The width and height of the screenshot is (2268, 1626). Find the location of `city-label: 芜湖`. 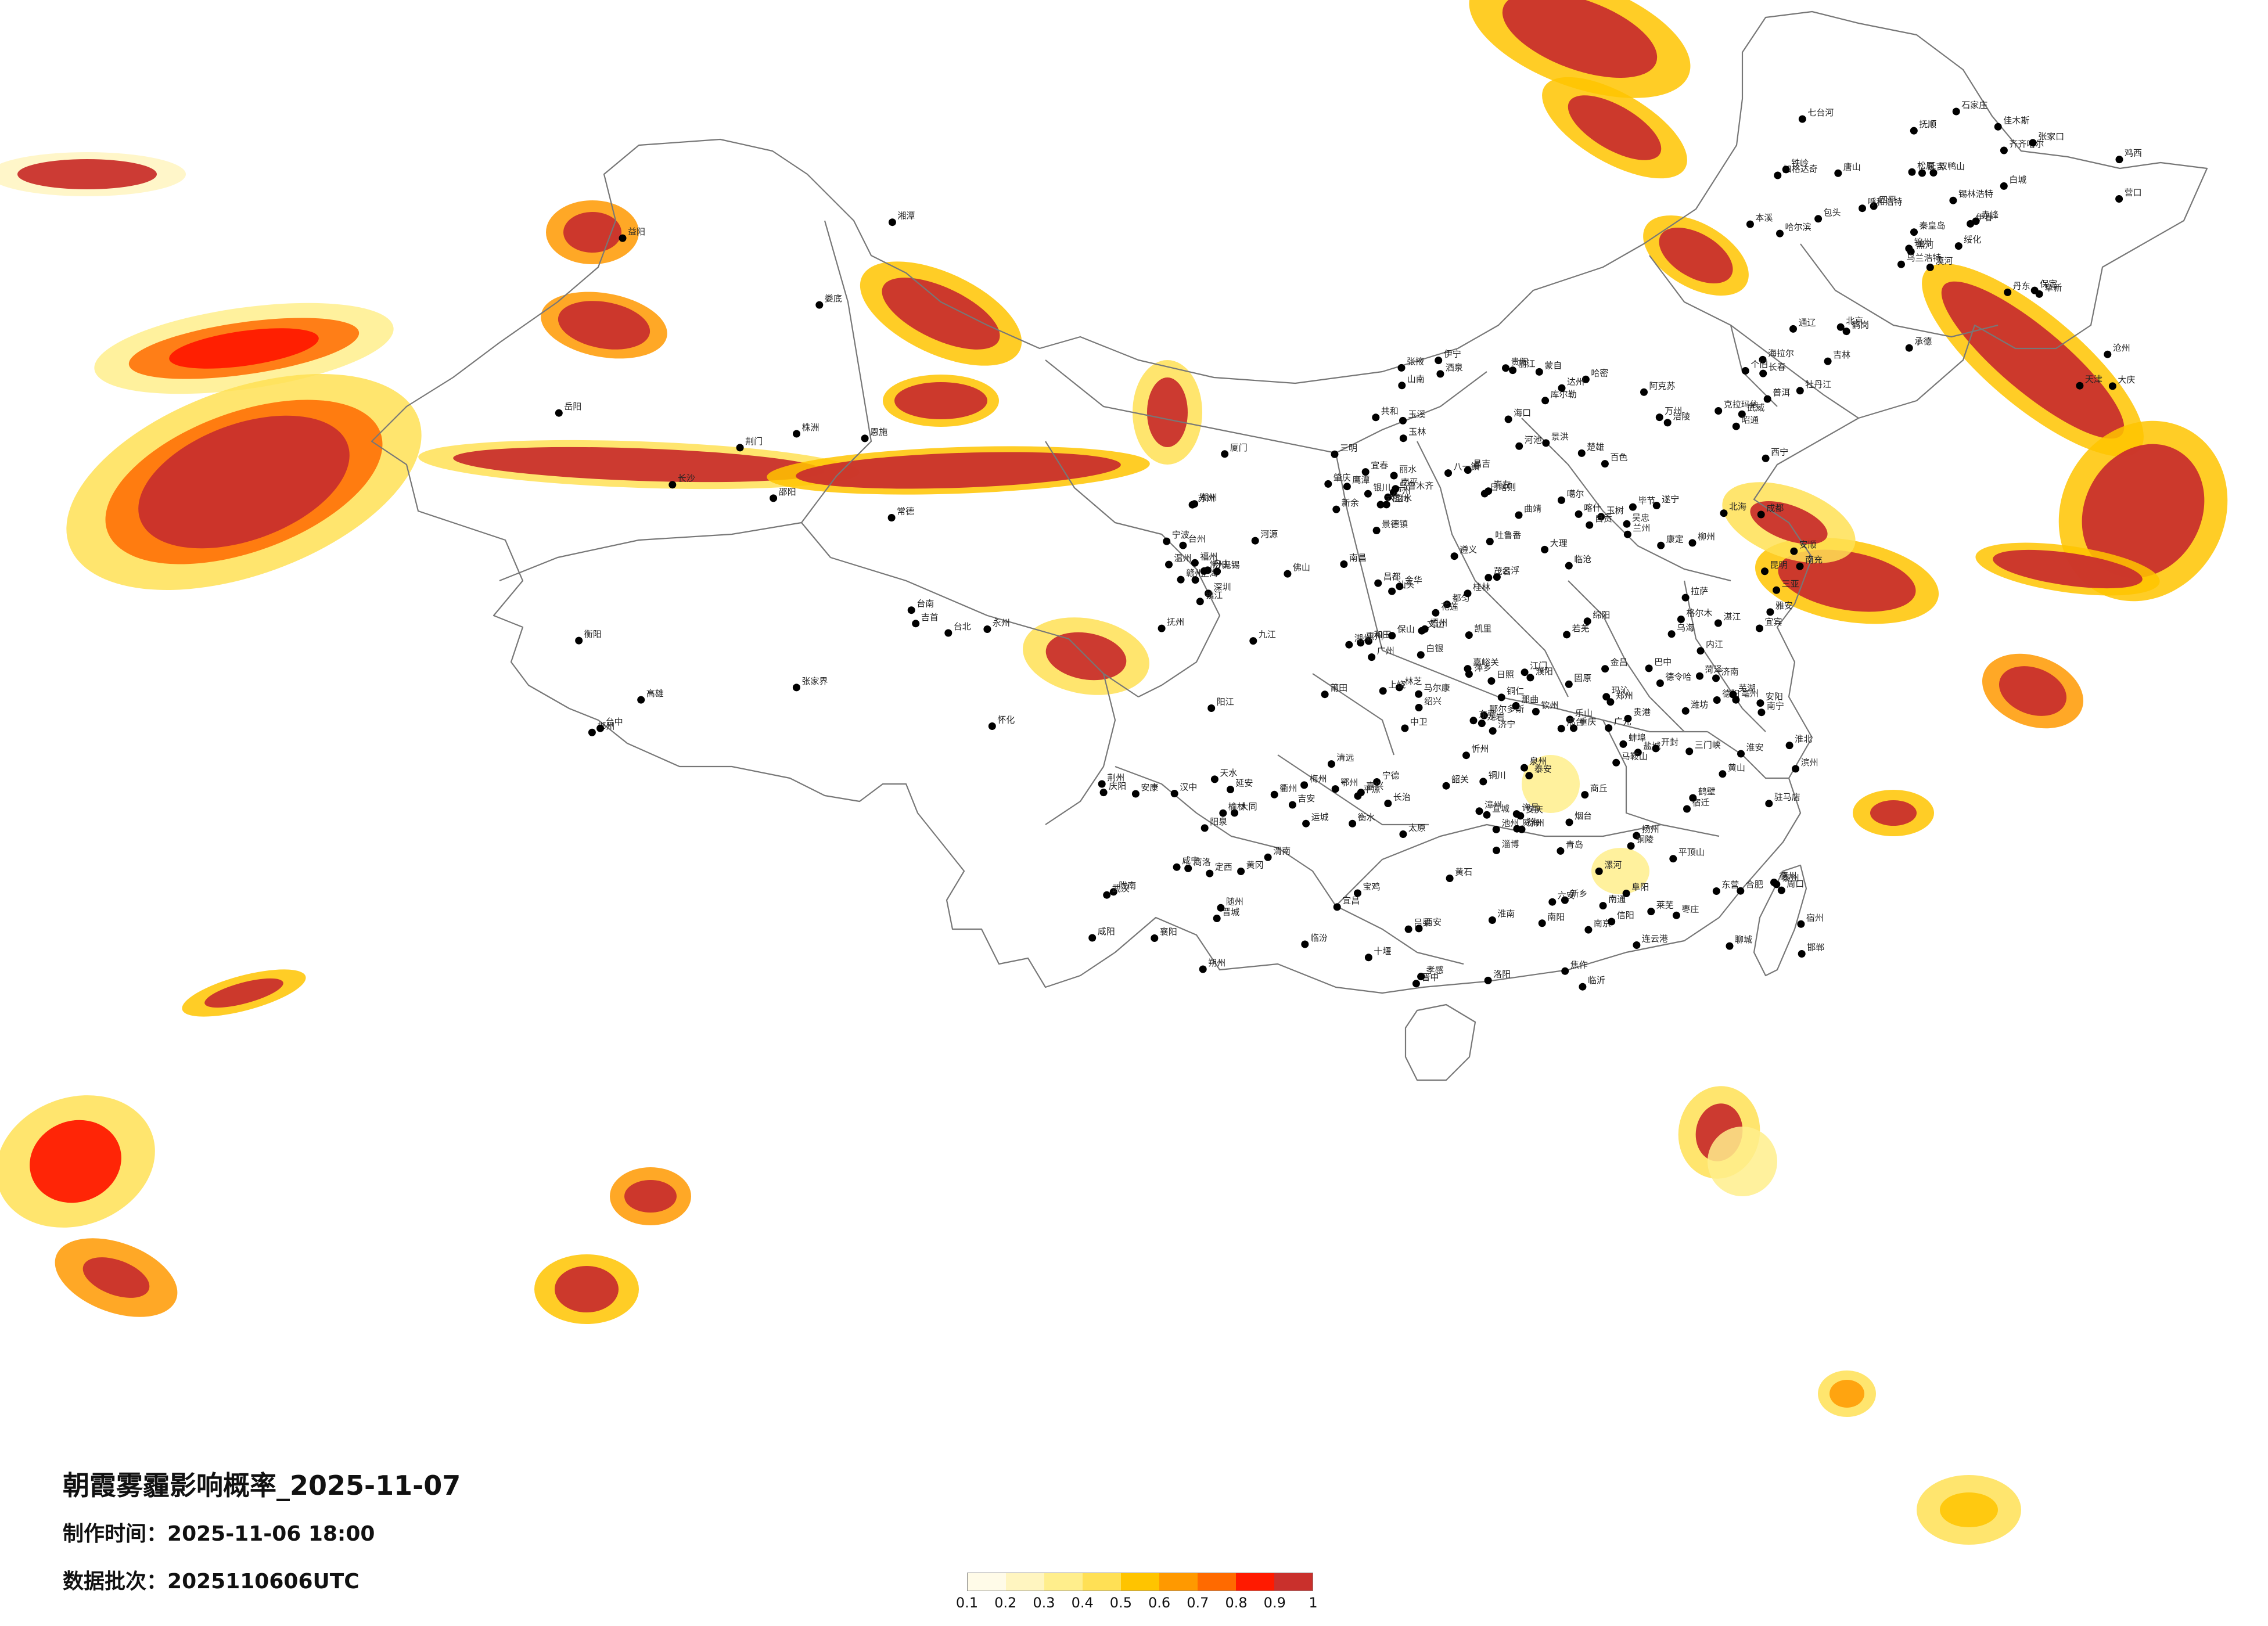

city-label: 芜湖 is located at coordinates (1747, 688).